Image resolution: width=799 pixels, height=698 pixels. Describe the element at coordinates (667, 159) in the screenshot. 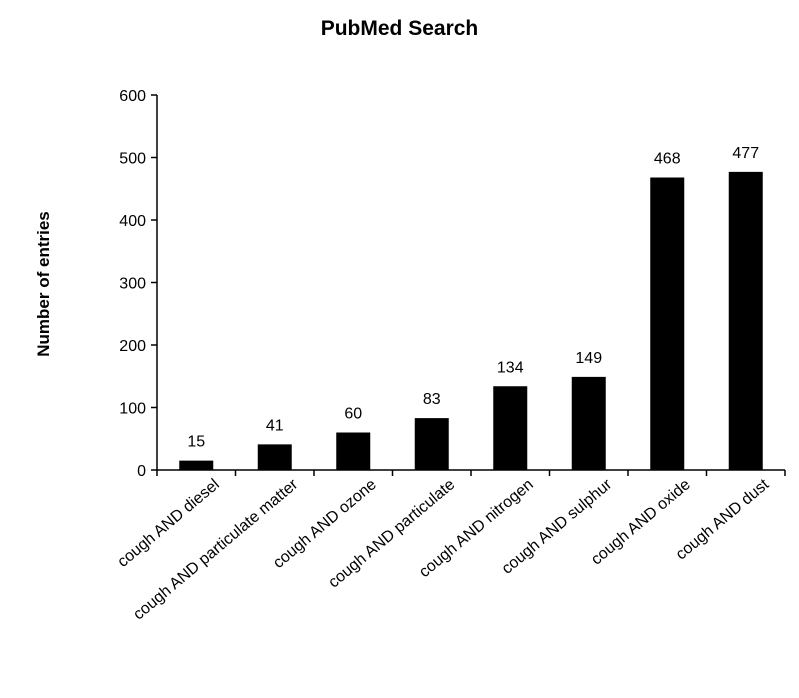

I see `data-label: 468` at that location.